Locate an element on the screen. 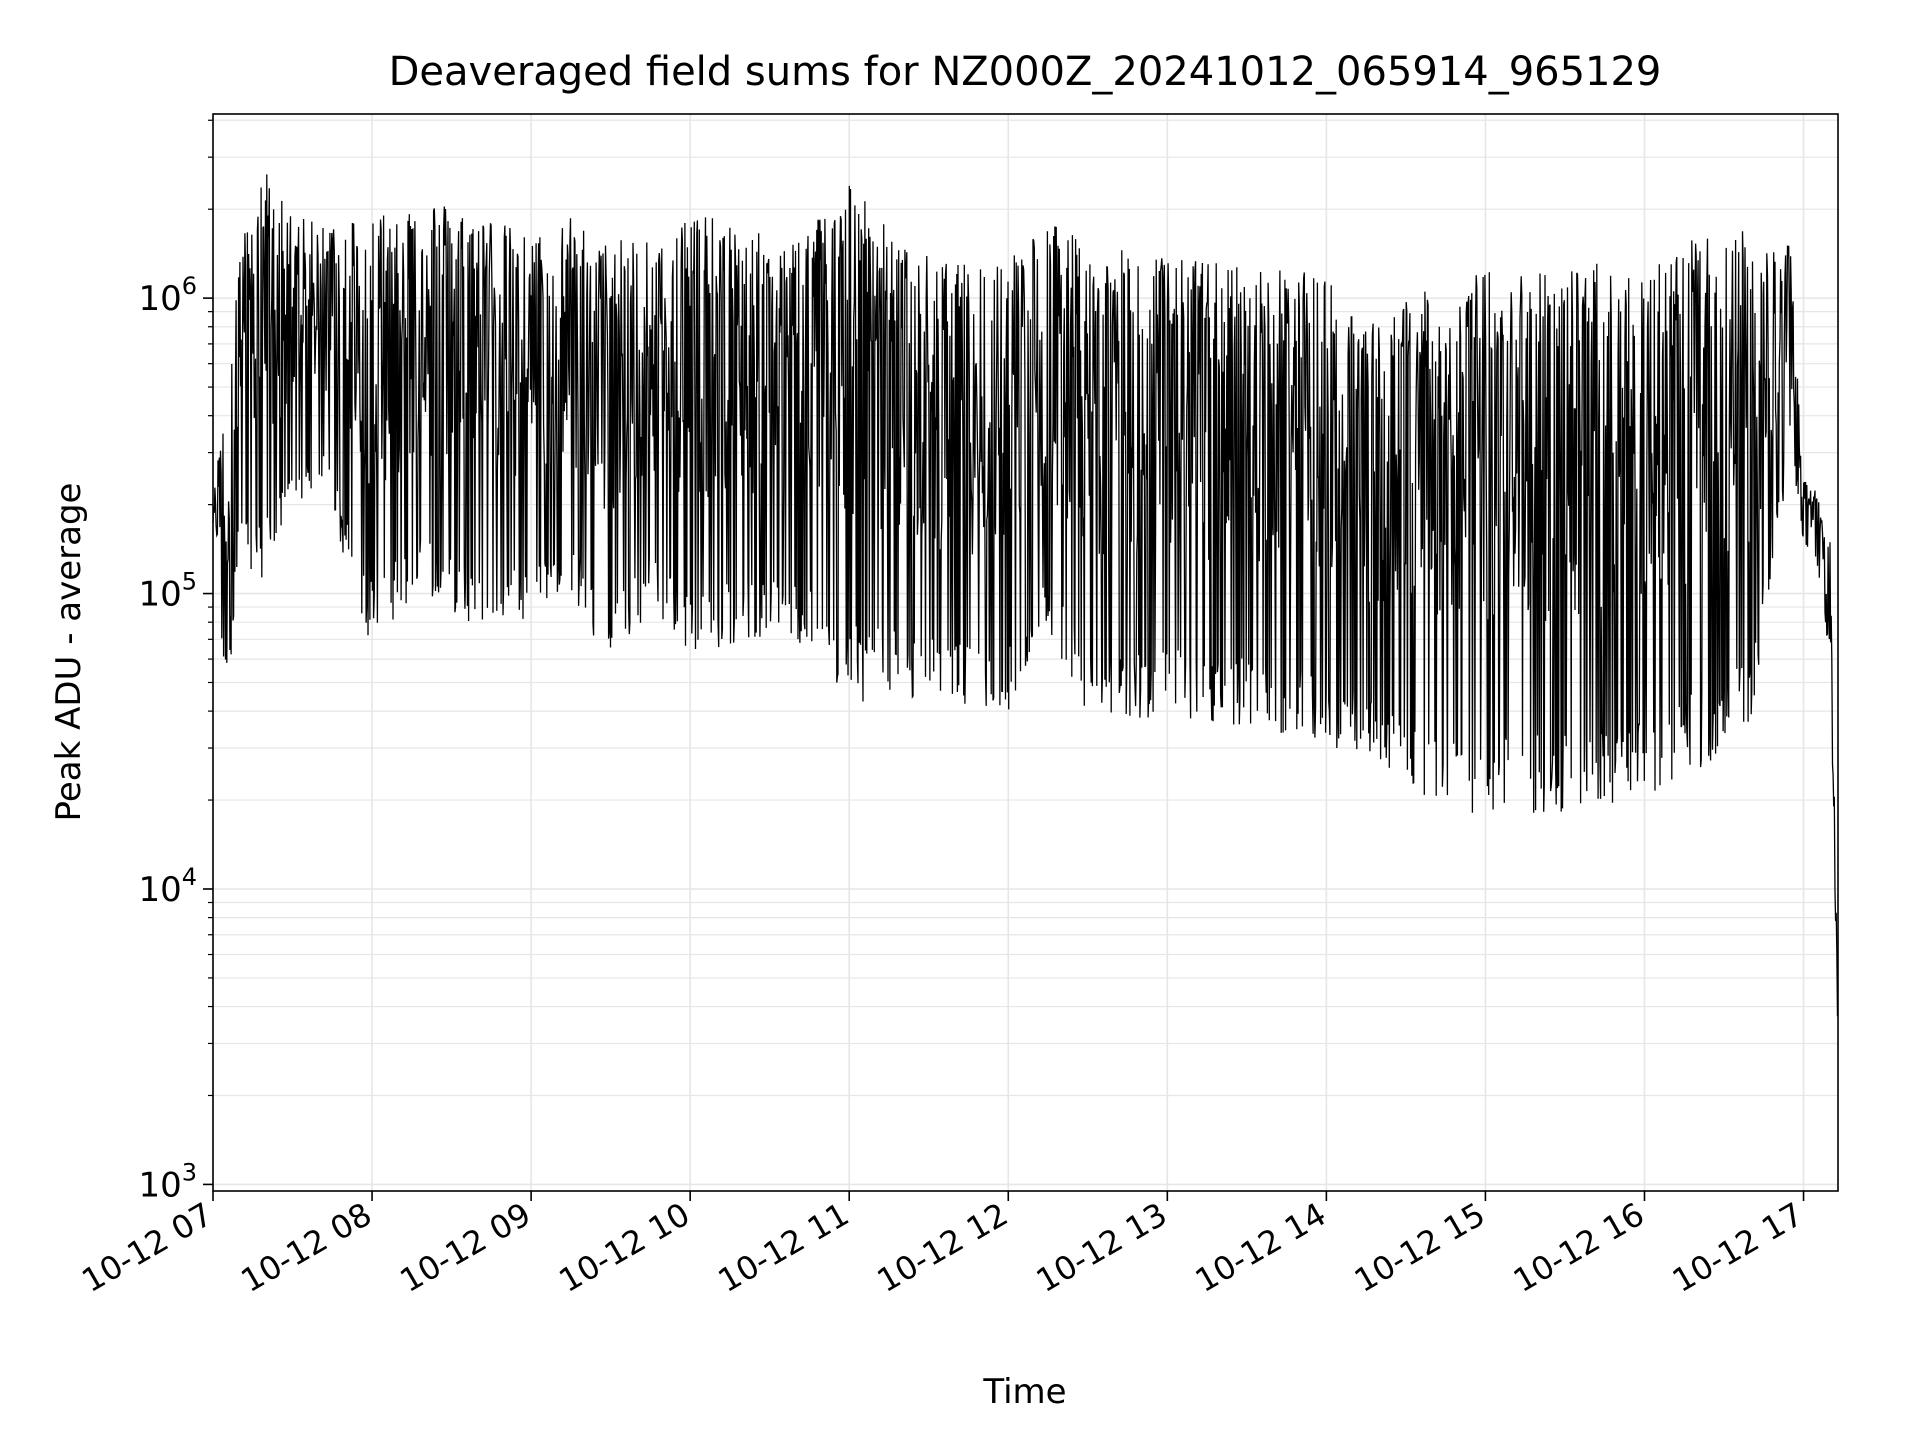  y-tick-label: 10³ is located at coordinates (167, 1181).